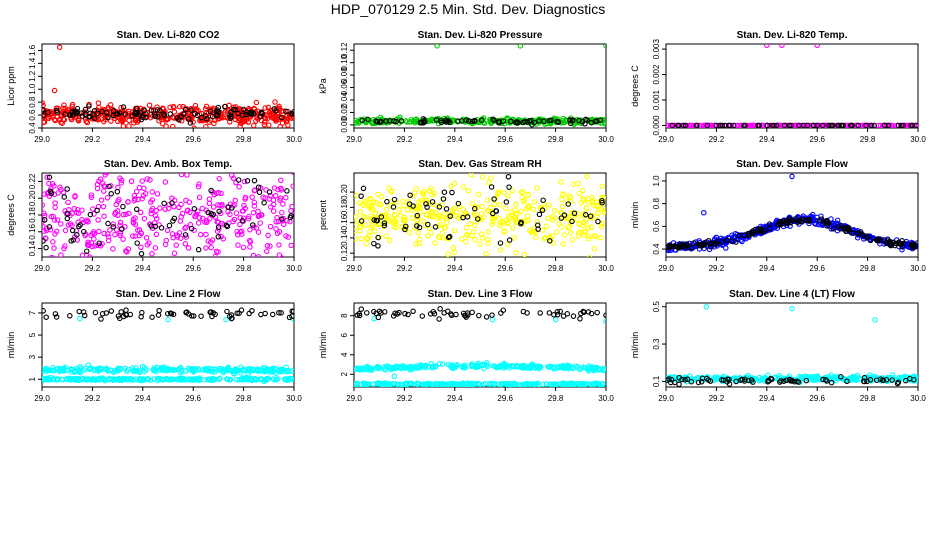 This screenshot has width=936, height=540. What do you see at coordinates (32, 102) in the screenshot?
I see `y-tick-label: 0.8` at bounding box center [32, 102].